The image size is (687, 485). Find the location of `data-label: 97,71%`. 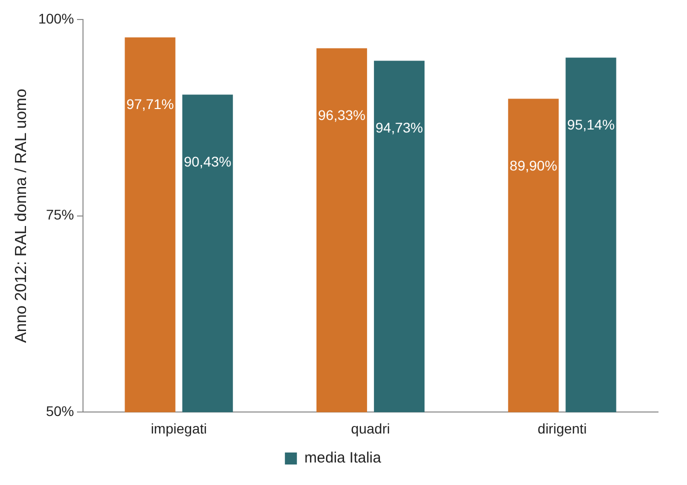

data-label: 97,71% is located at coordinates (150, 104).